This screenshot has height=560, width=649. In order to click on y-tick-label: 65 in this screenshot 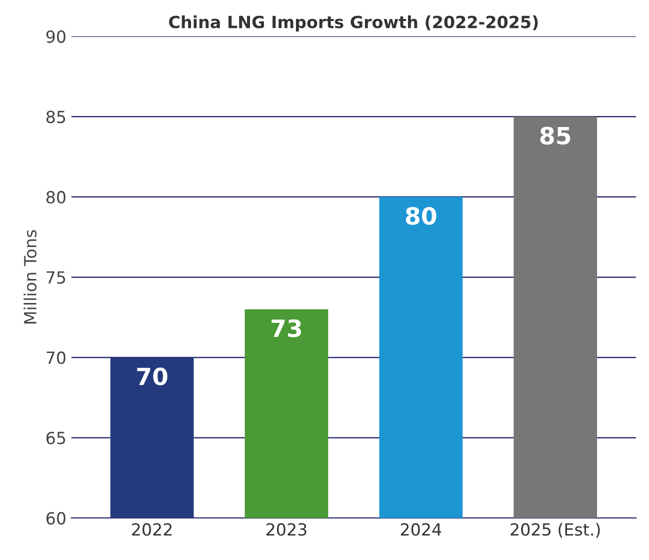, I will do `click(56, 438)`.